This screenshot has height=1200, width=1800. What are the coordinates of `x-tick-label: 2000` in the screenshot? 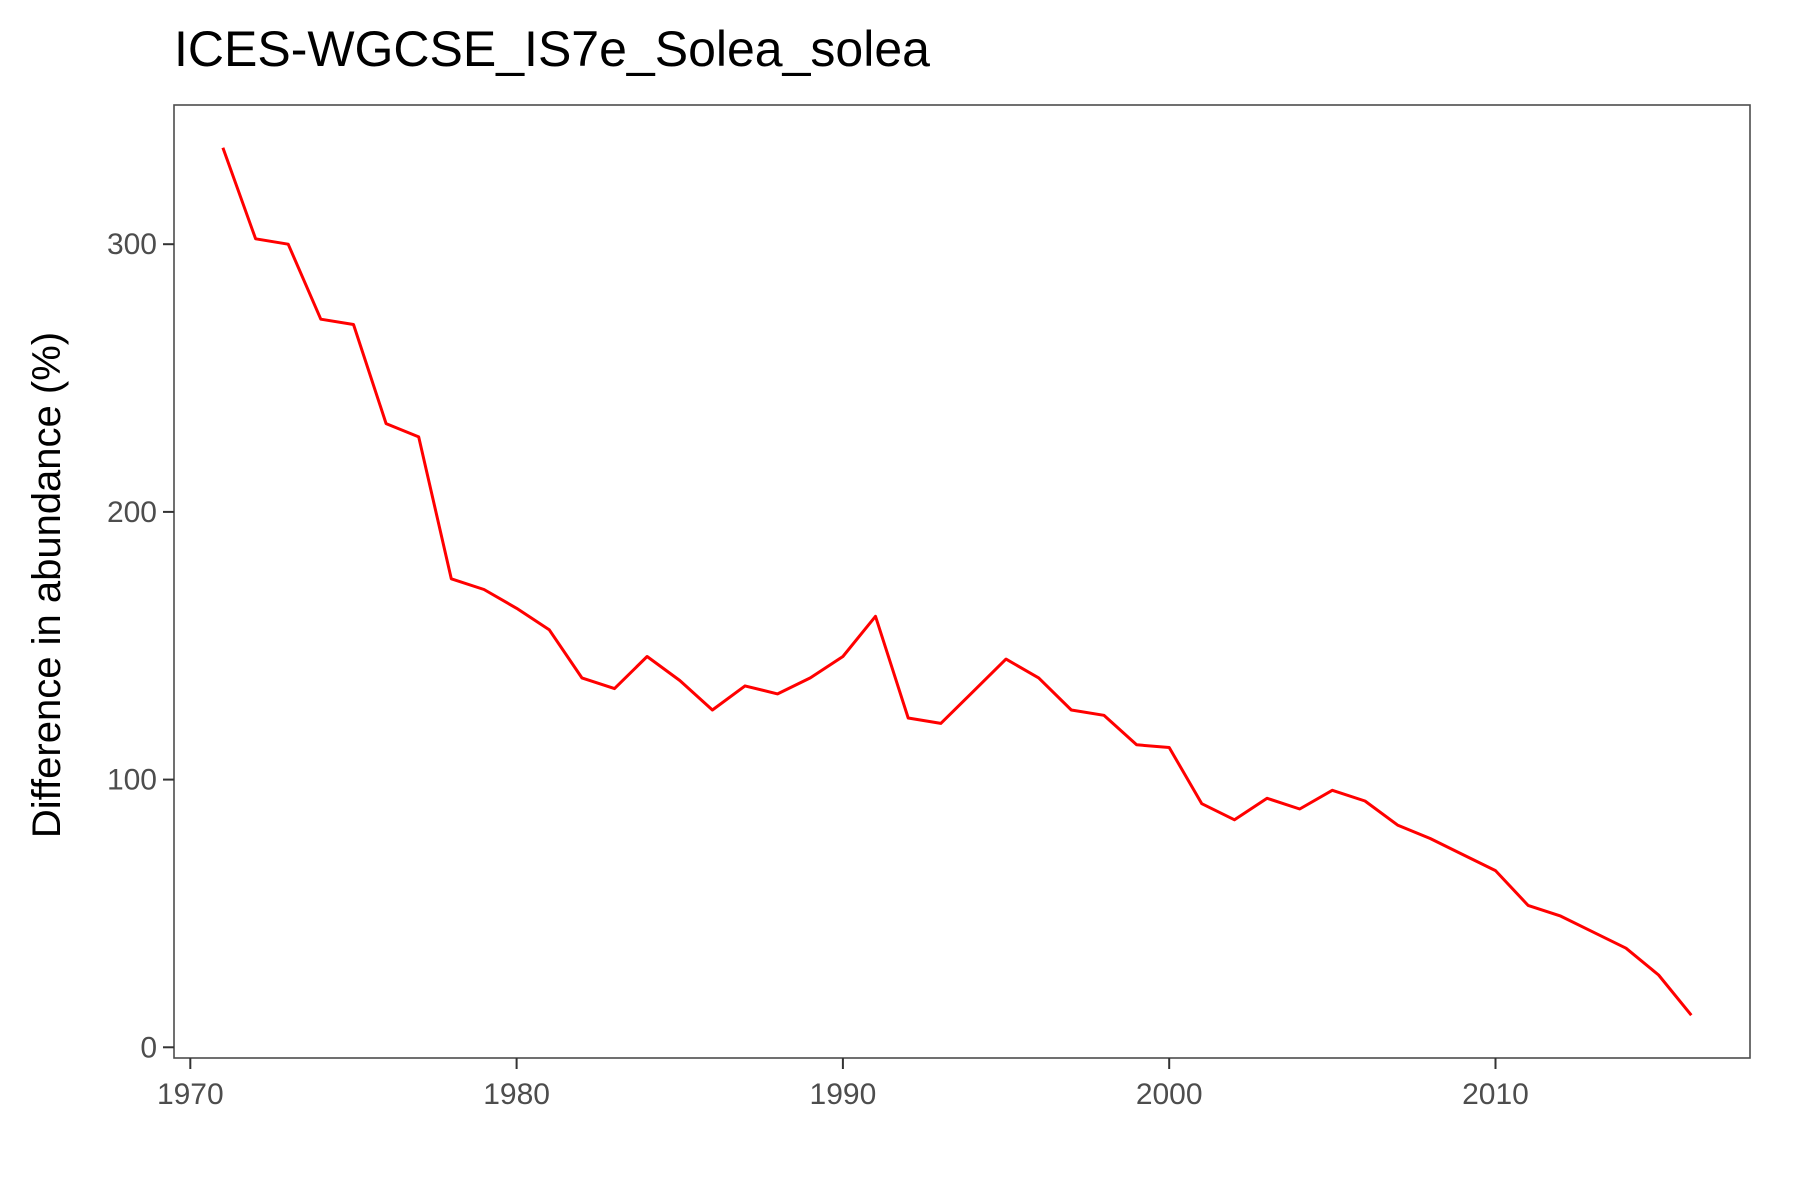 It's located at (1169, 1094).